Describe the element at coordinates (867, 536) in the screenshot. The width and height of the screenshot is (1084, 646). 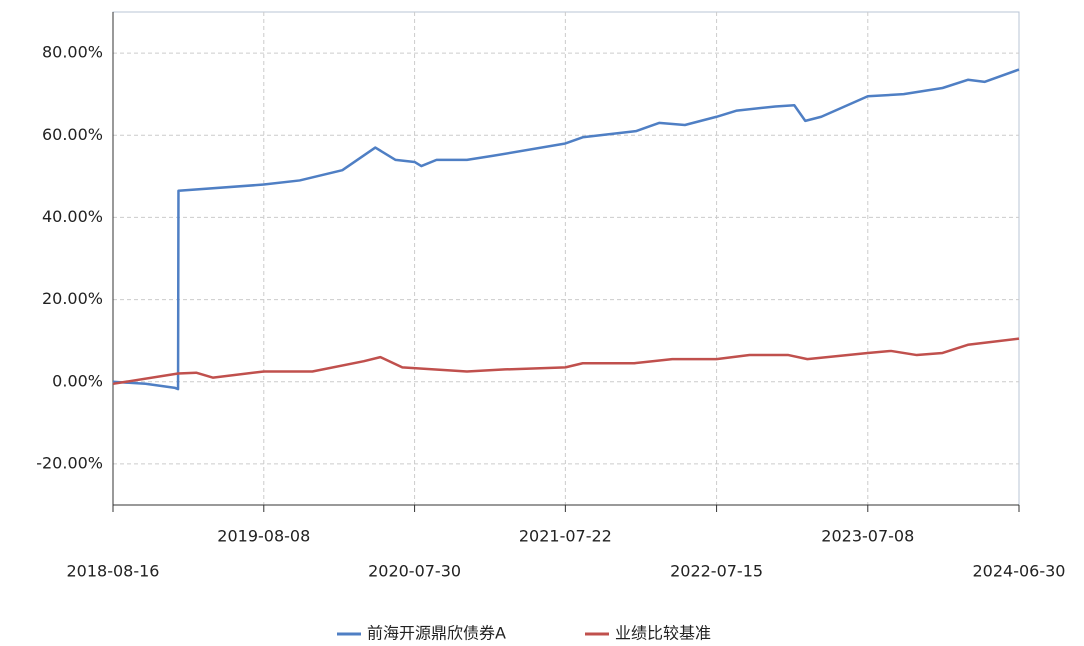
I see `x-tick-label: 2023-07-08` at that location.